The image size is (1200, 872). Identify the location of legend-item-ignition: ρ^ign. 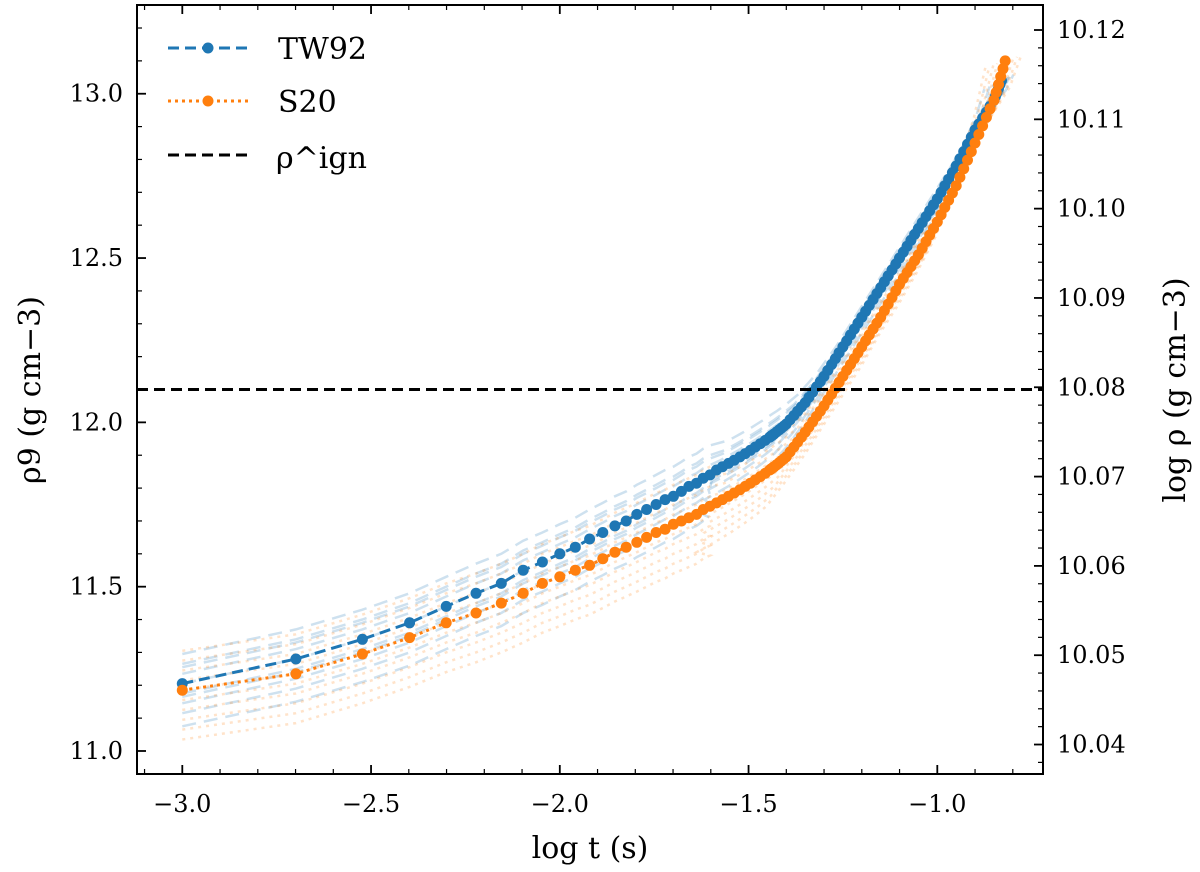
(267, 158).